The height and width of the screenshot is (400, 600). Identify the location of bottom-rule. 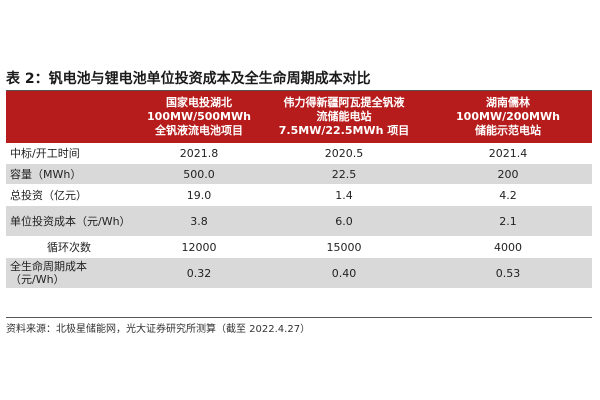
(299, 317).